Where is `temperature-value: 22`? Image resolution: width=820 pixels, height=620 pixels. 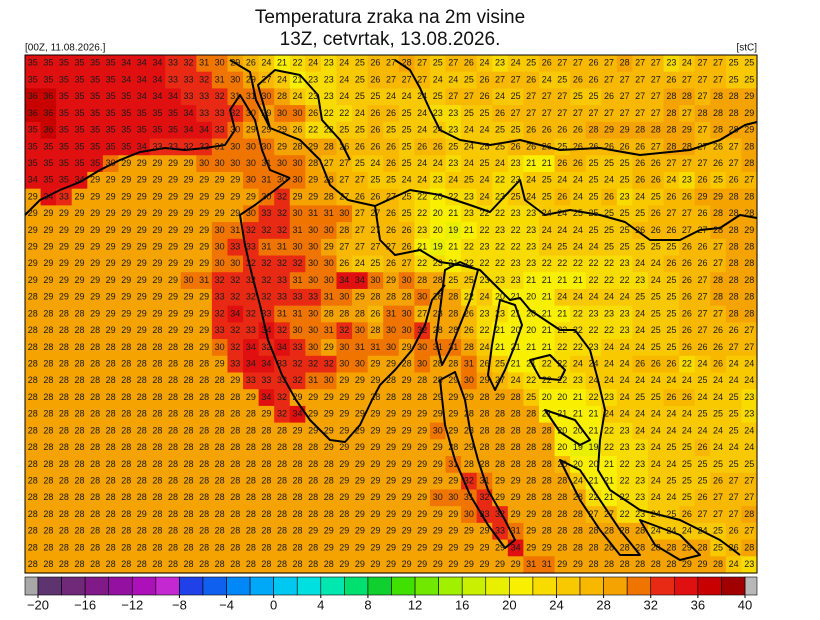 temperature-value: 22 is located at coordinates (625, 480).